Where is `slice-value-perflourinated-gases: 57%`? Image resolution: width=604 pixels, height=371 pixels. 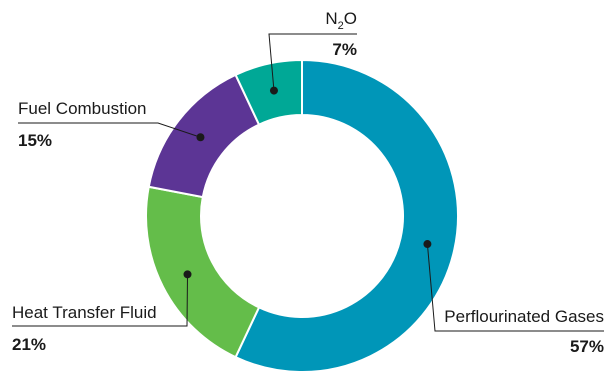
slice-value-perflourinated-gases: 57% is located at coordinates (587, 346).